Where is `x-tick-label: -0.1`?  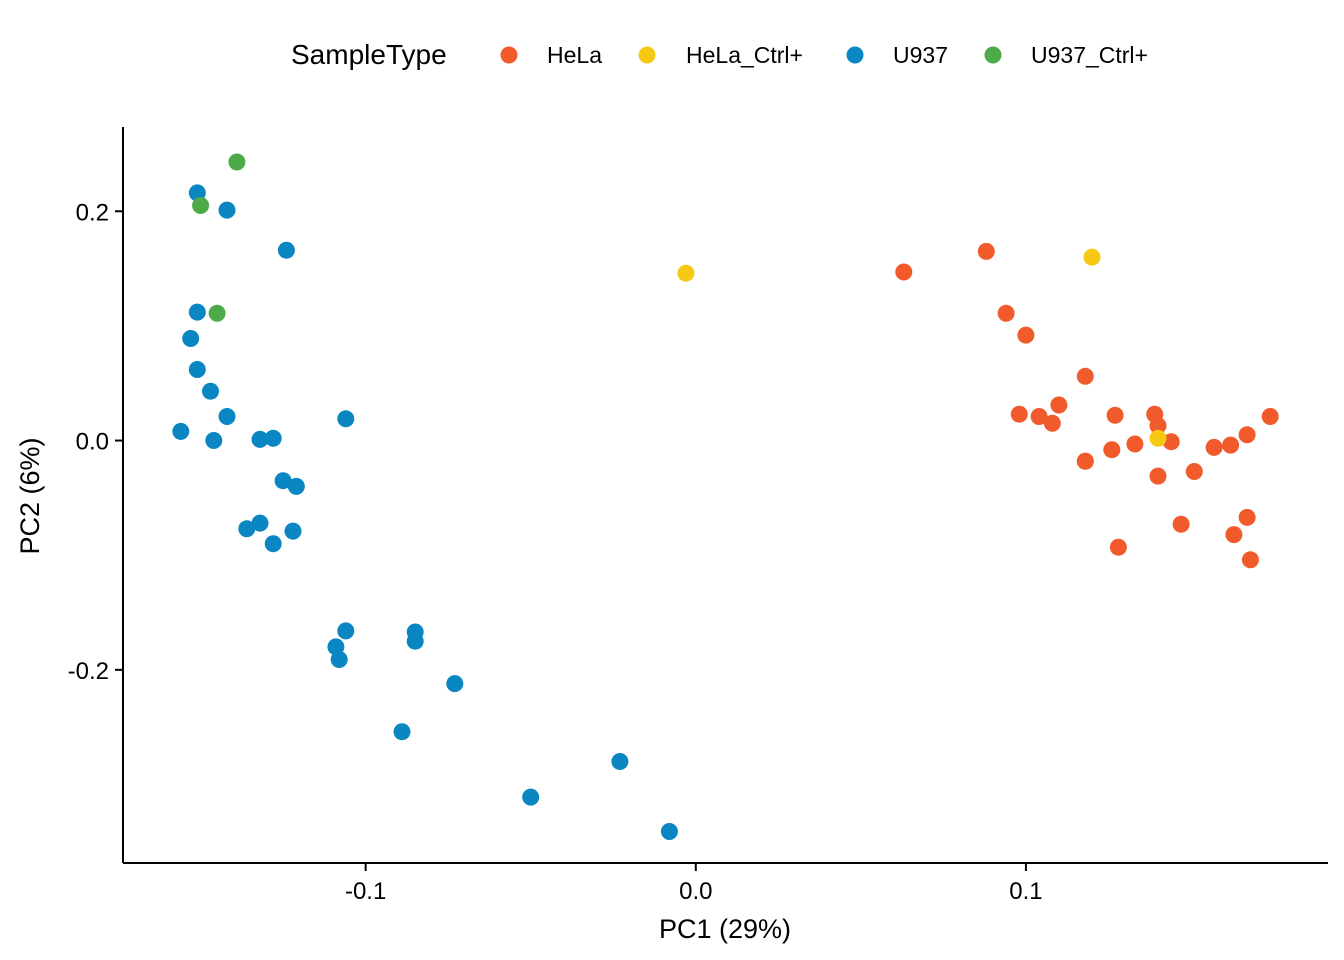
x-tick-label: -0.1 is located at coordinates (365, 891).